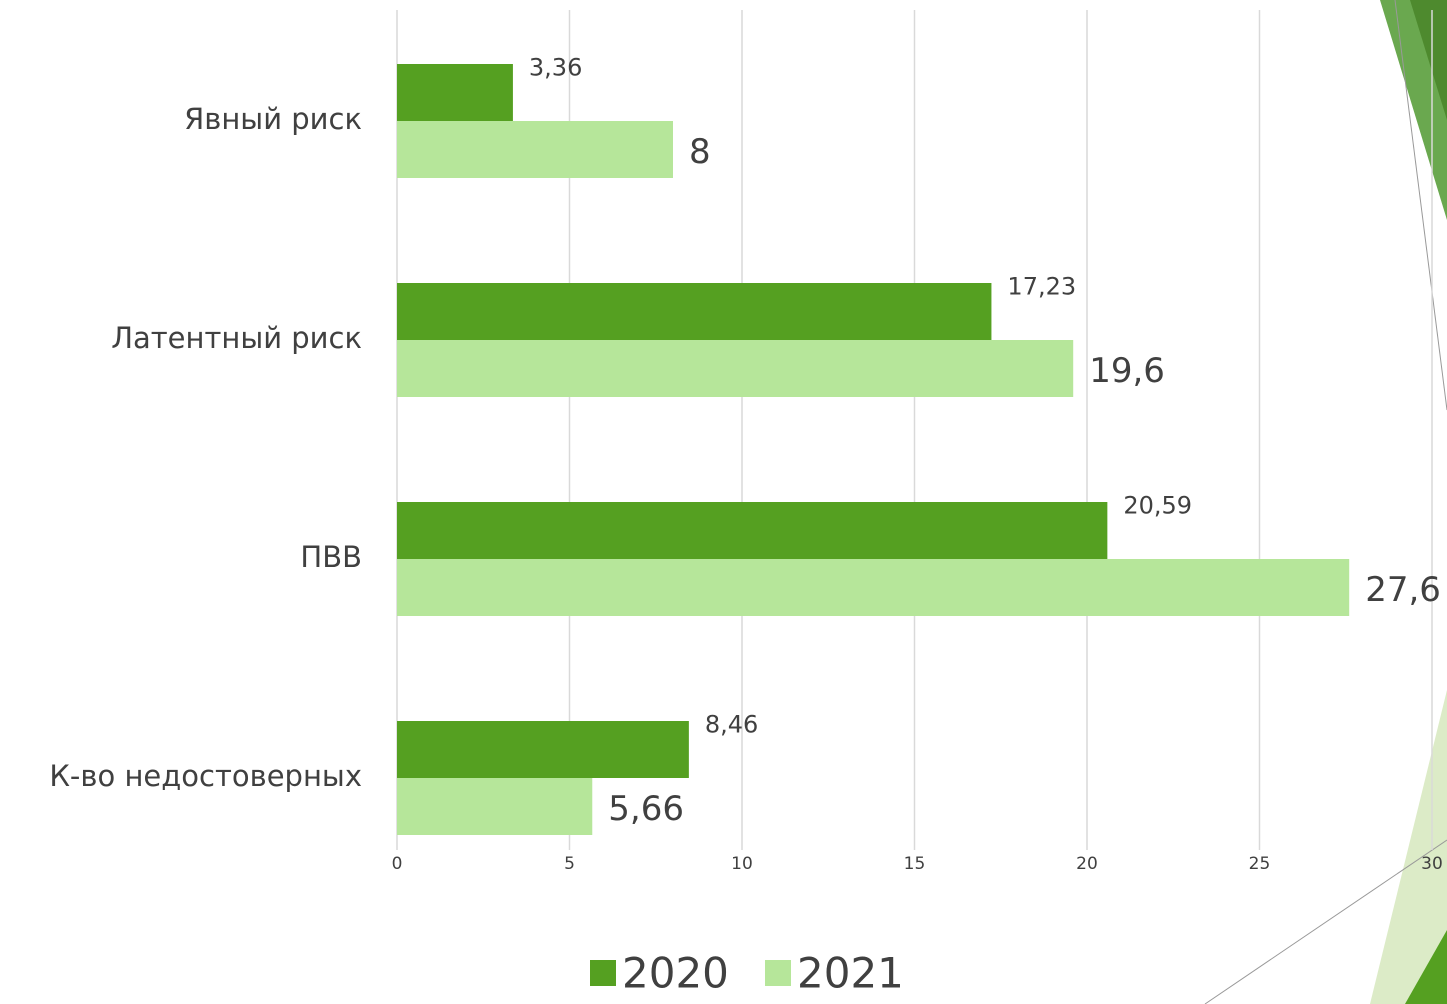 The image size is (1447, 1004). I want to click on value-label: 8,46, so click(731, 725).